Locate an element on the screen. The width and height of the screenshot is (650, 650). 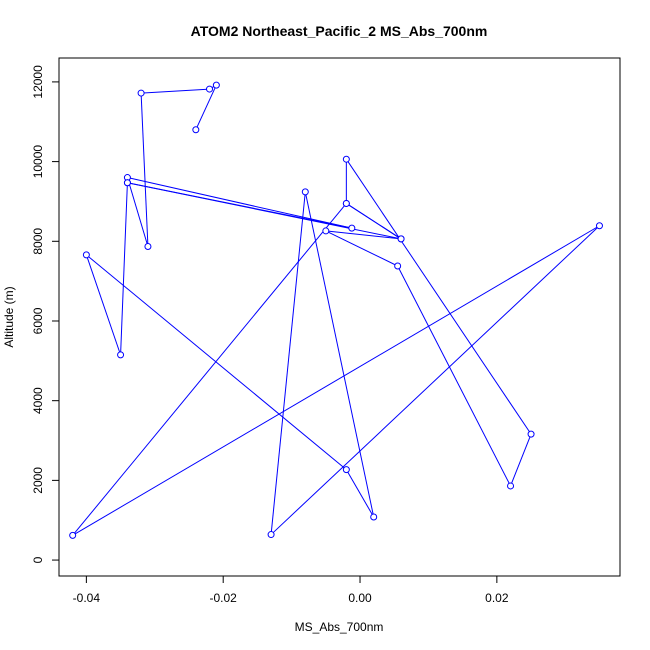
y-axis: 0 2000 4000 6000 8000 10000 12000 is located at coordinates (45, 314).